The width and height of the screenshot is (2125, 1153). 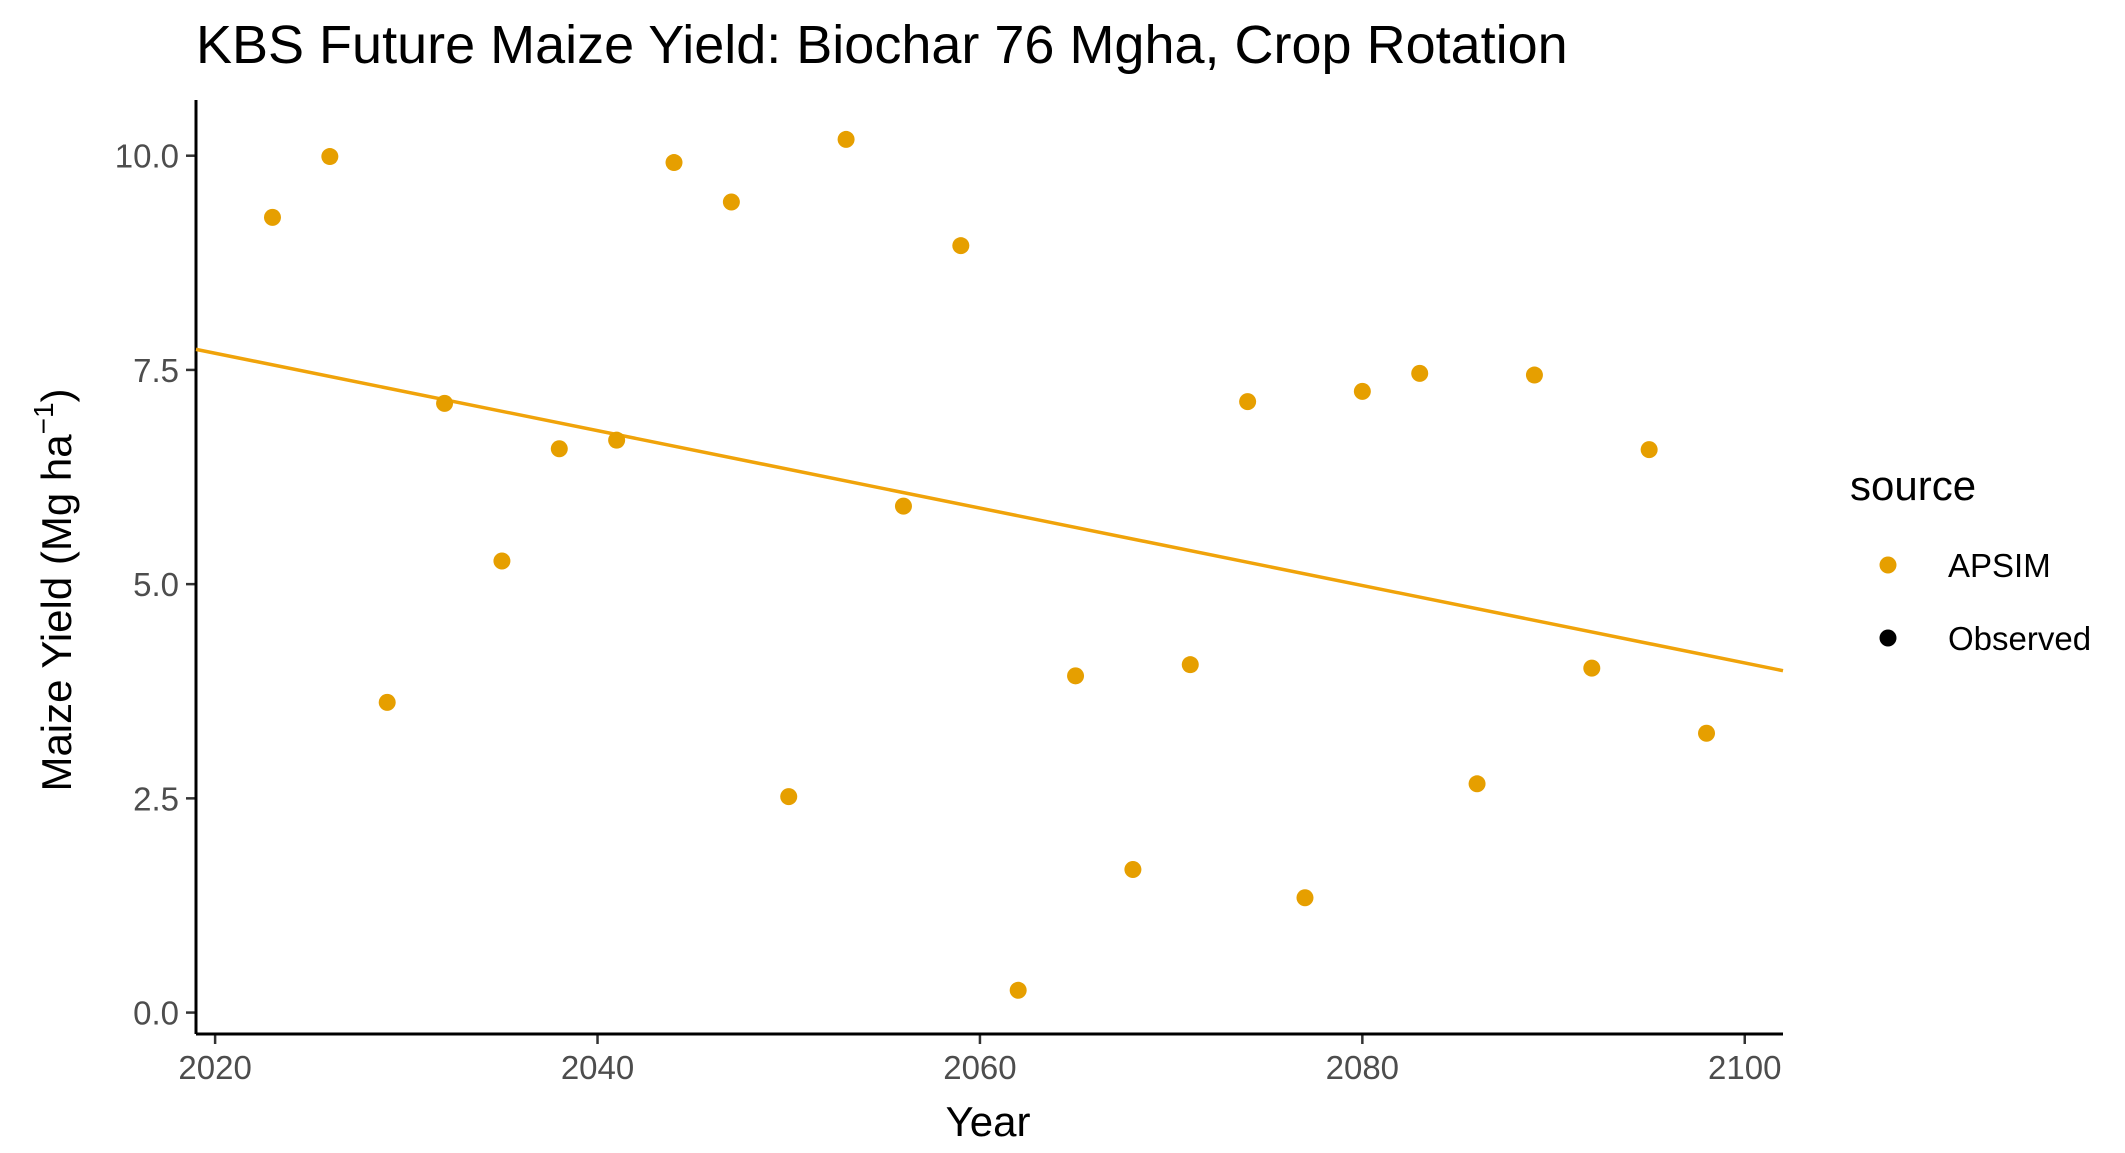 I want to click on x-tick-label: 2020, so click(x=214, y=1067).